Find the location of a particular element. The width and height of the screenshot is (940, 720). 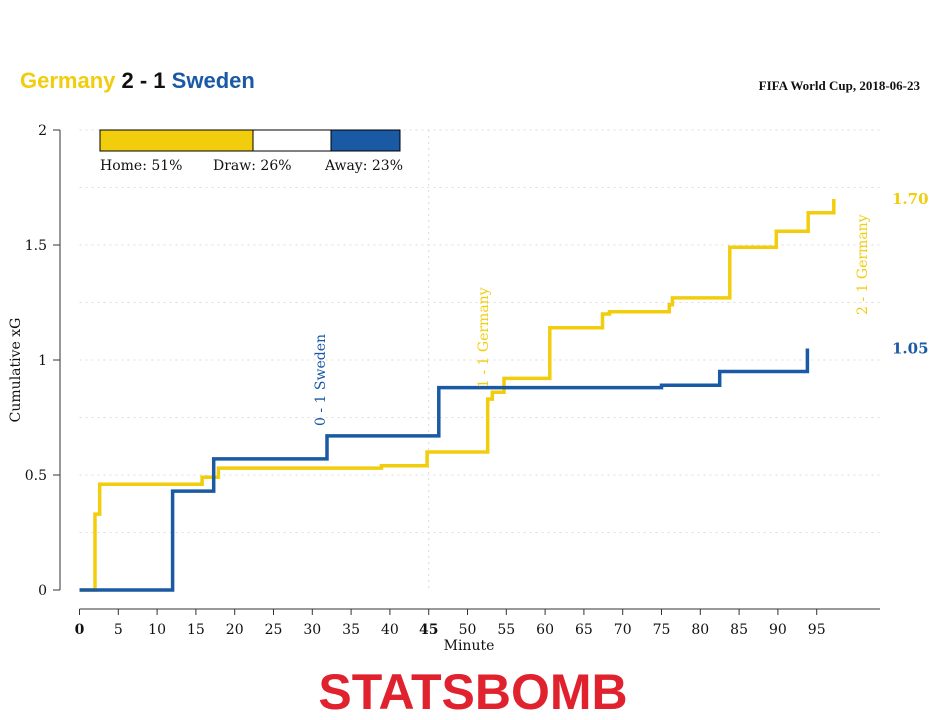

away-team-name: Sweden is located at coordinates (213, 80).